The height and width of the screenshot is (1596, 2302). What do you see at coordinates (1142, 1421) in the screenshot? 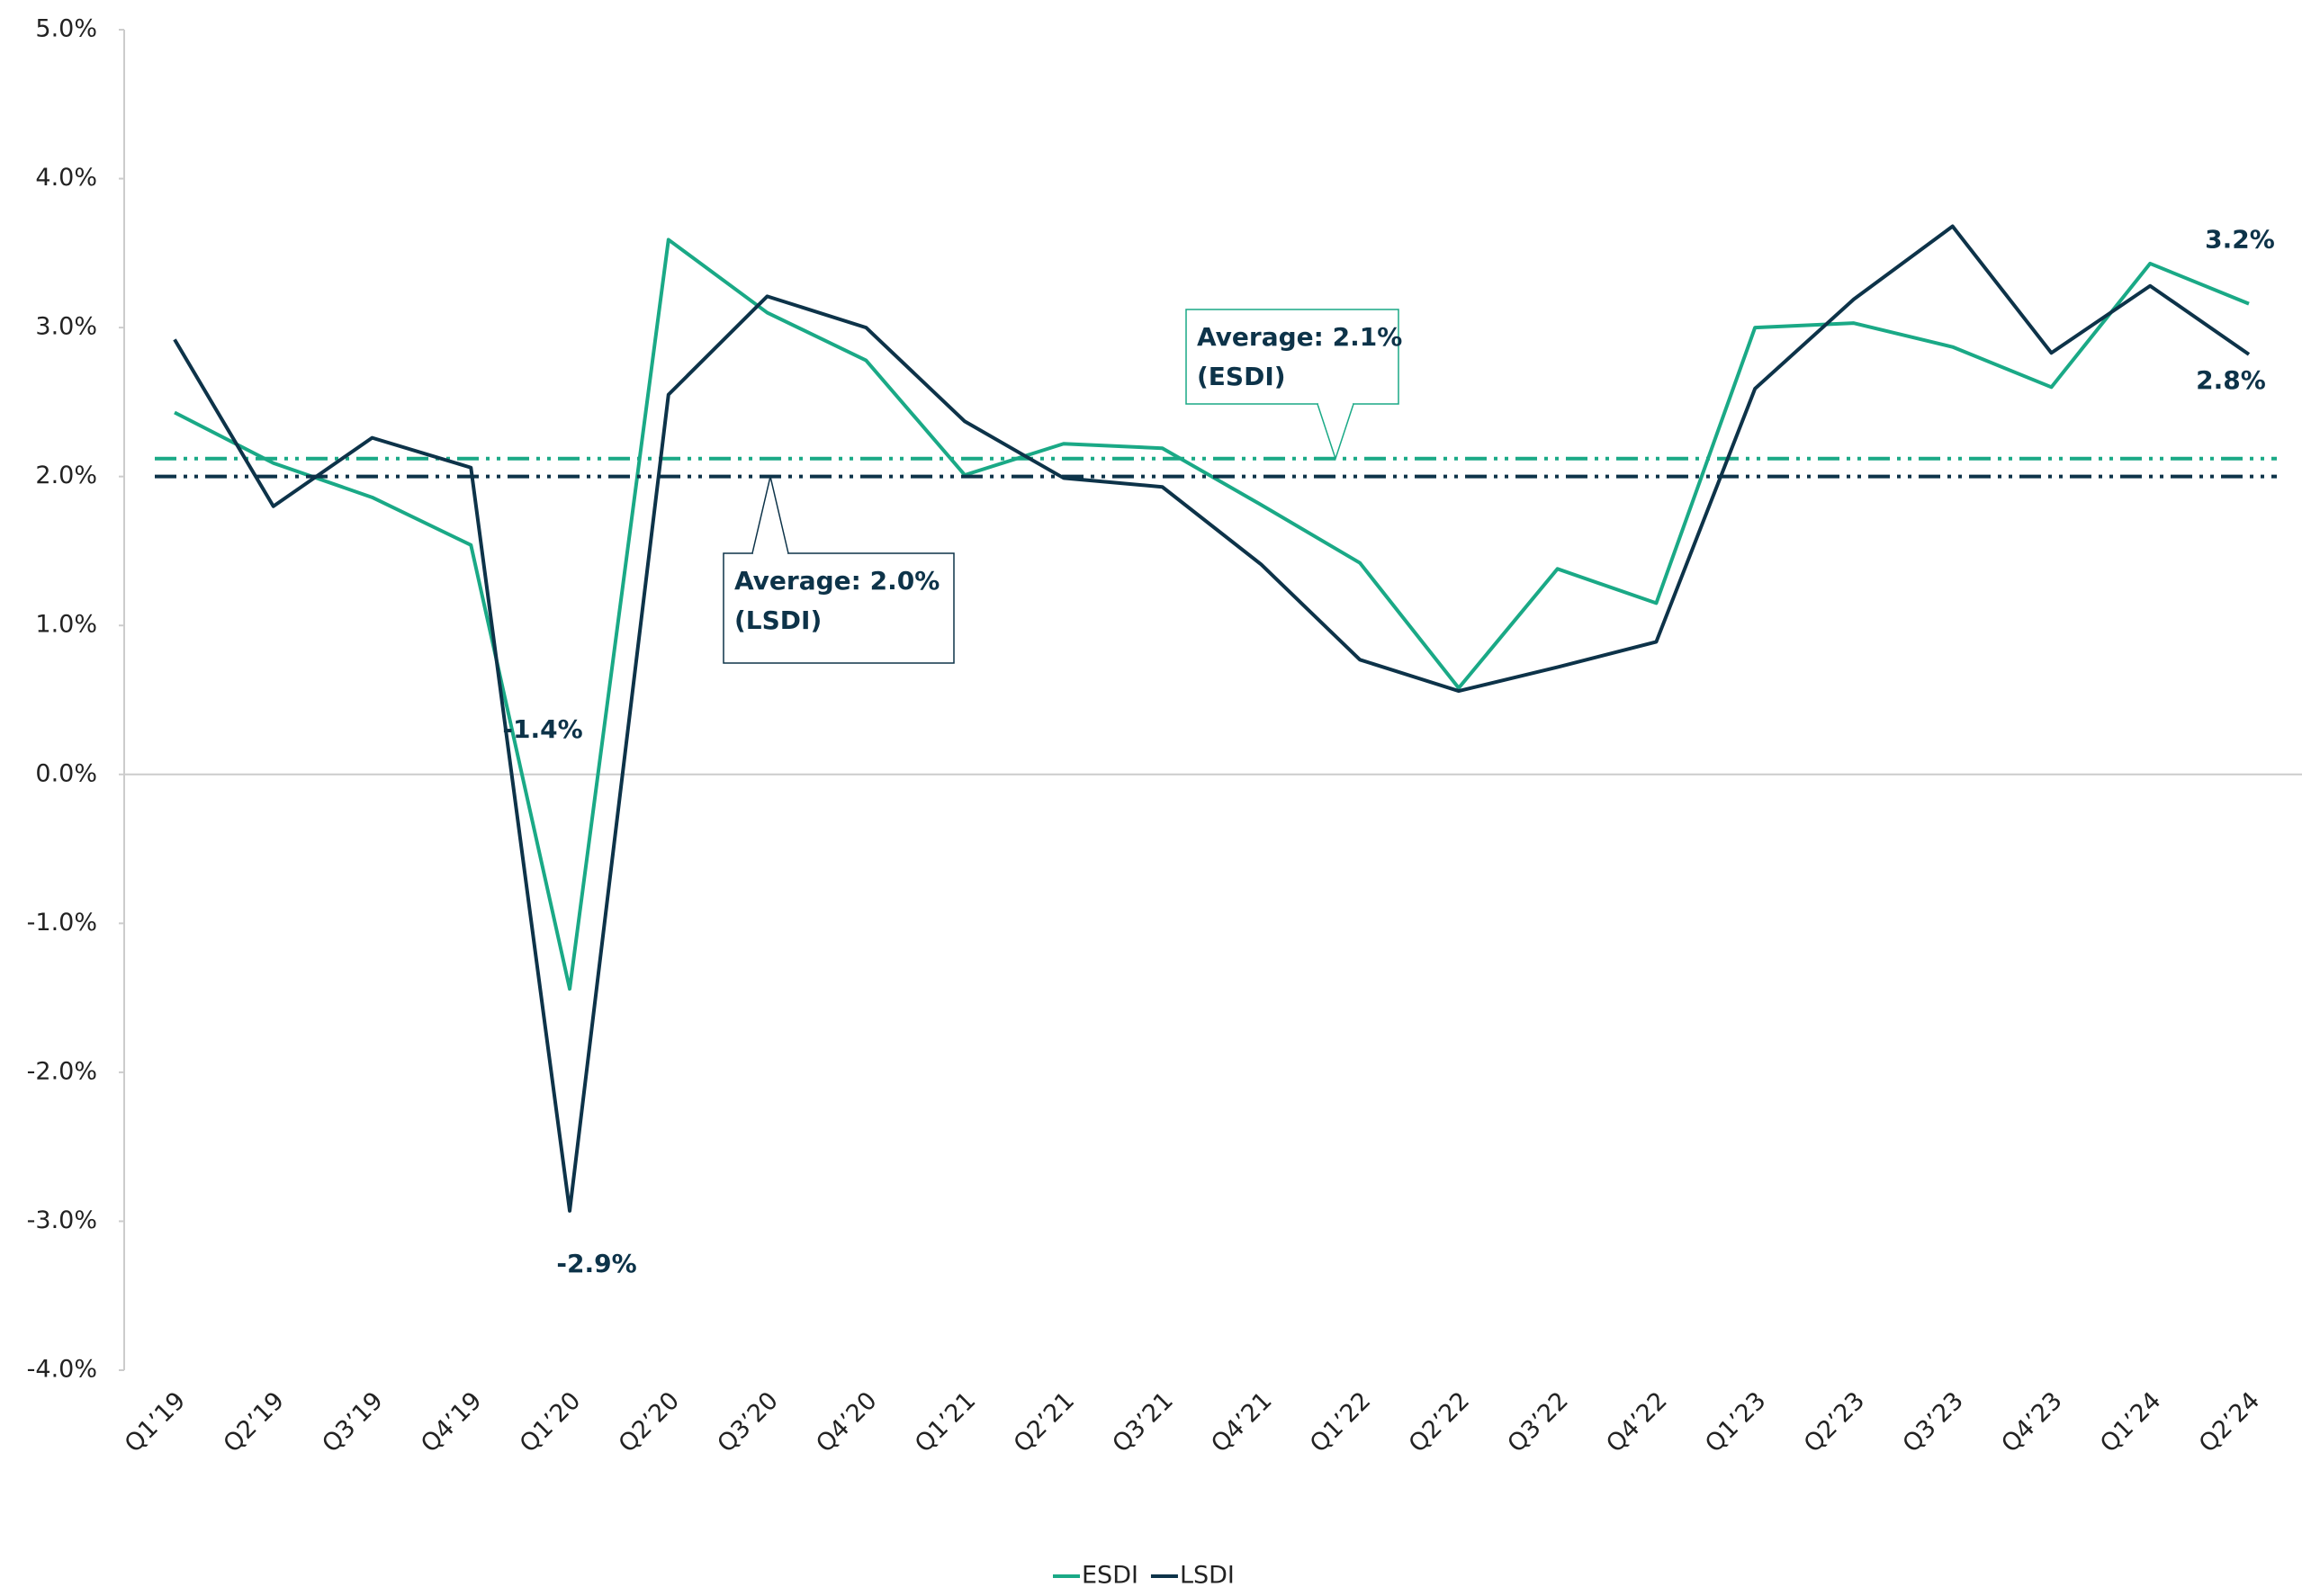
I see `x-tick-label: Q3’21` at bounding box center [1142, 1421].